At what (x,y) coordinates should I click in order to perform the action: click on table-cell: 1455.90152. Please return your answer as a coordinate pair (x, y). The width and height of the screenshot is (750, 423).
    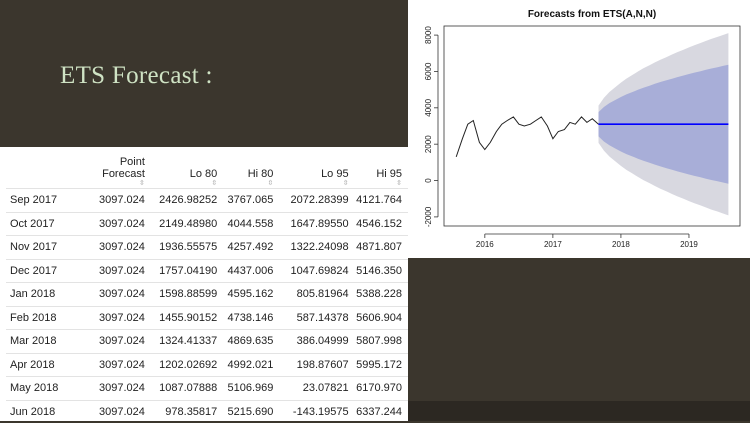
    Looking at the image, I should click on (187, 318).